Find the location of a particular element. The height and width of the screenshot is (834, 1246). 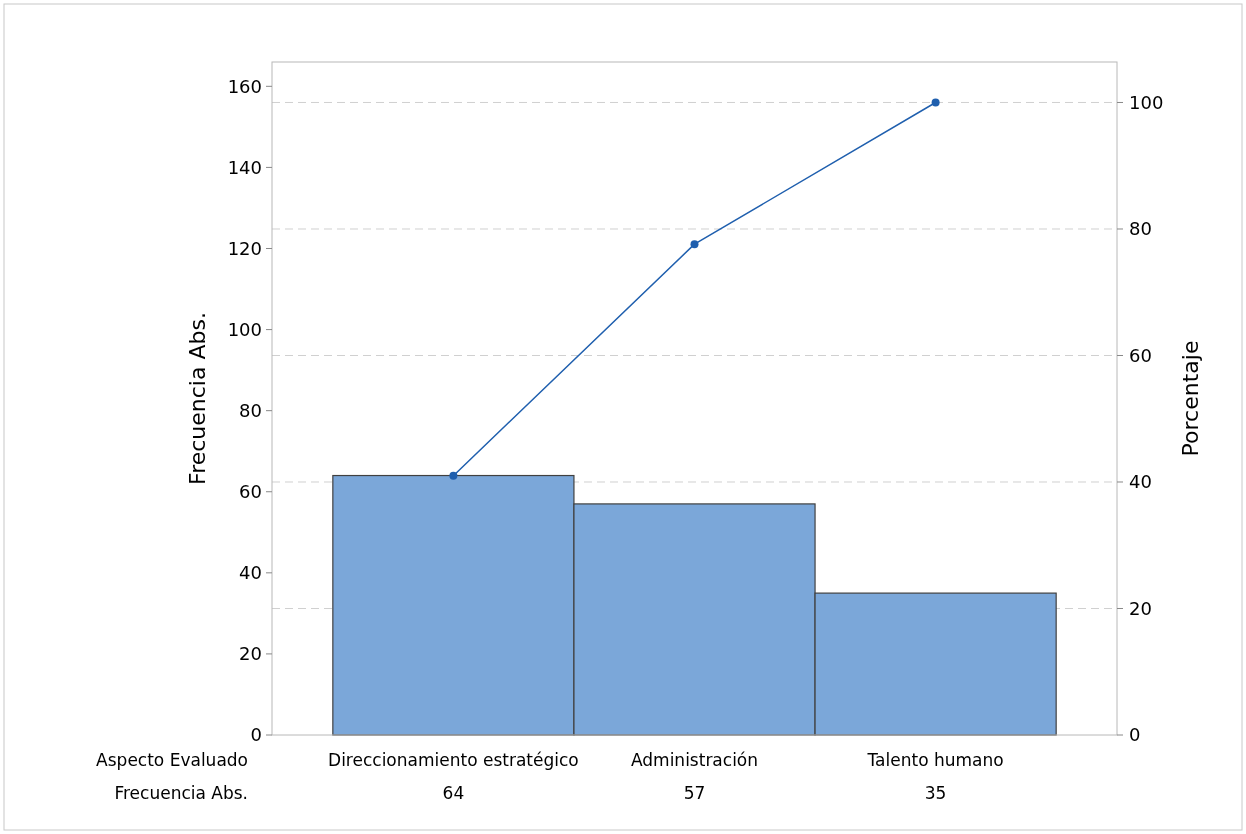

y-tick-label: 20 is located at coordinates (250, 654).